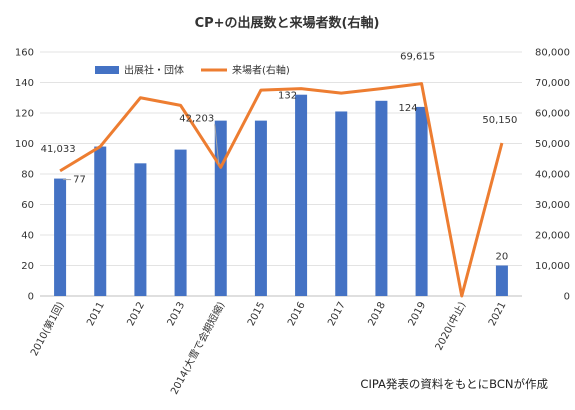  What do you see at coordinates (58, 149) in the screenshot?
I see `data-label: 41,033` at bounding box center [58, 149].